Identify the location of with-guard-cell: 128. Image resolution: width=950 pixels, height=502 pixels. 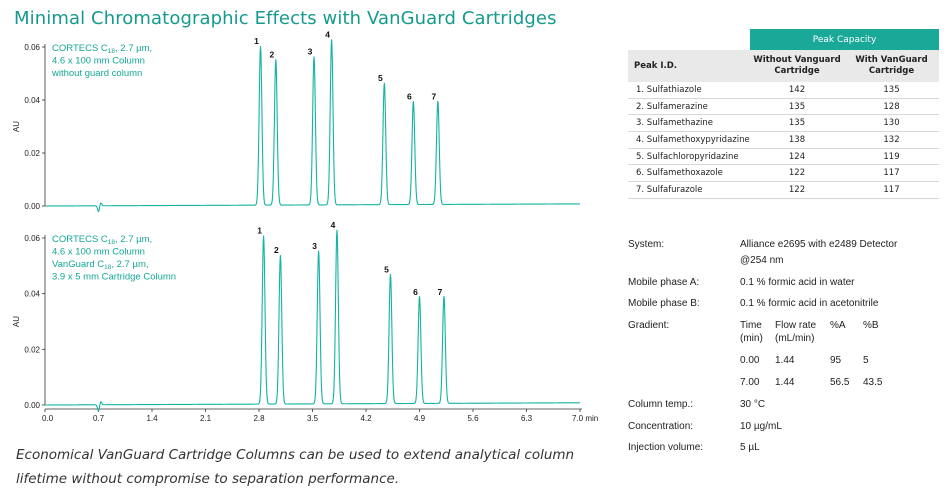
(891, 107).